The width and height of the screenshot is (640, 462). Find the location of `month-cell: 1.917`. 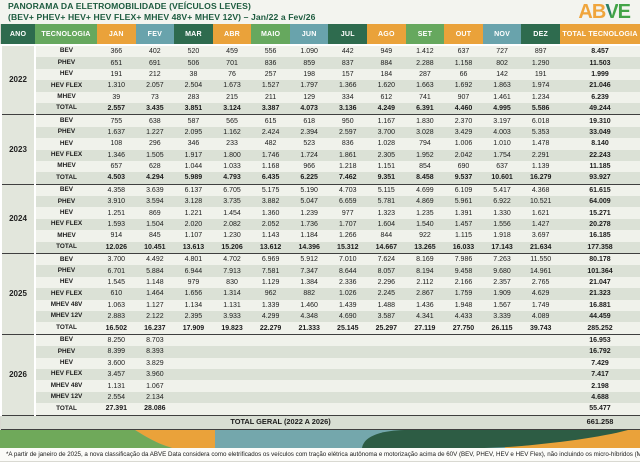

month-cell: 1.917 is located at coordinates (193, 155).